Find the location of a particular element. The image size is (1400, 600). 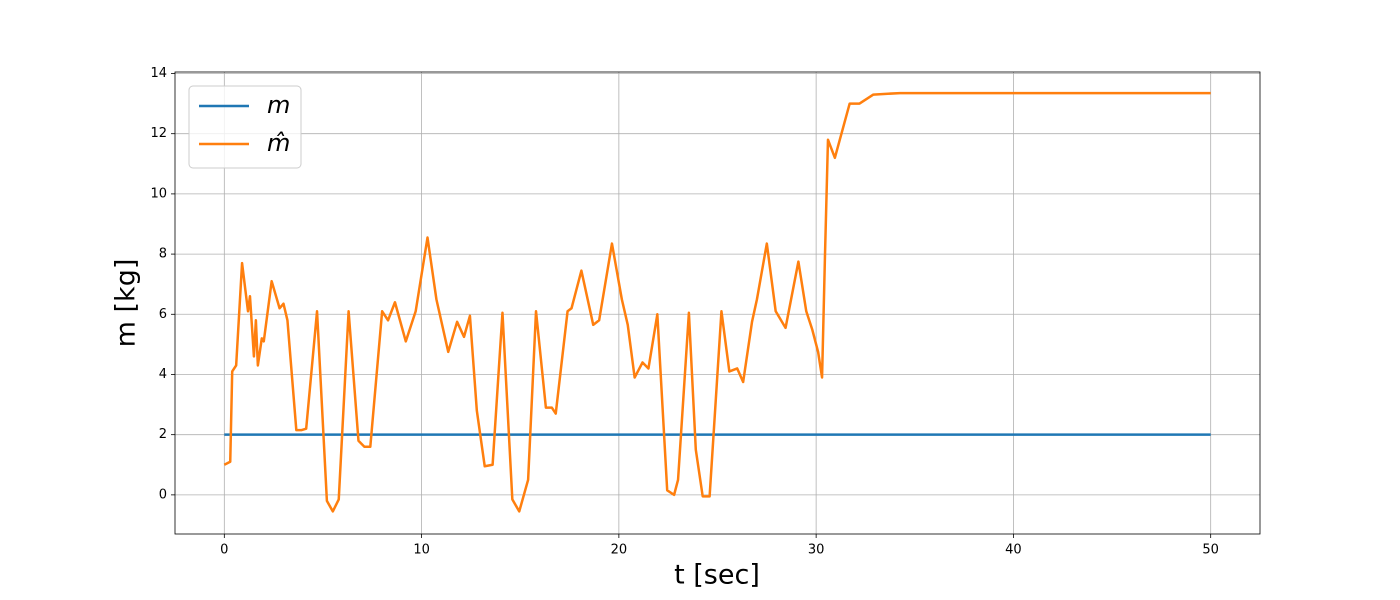

y-tick-label: 10 is located at coordinates (158, 193).